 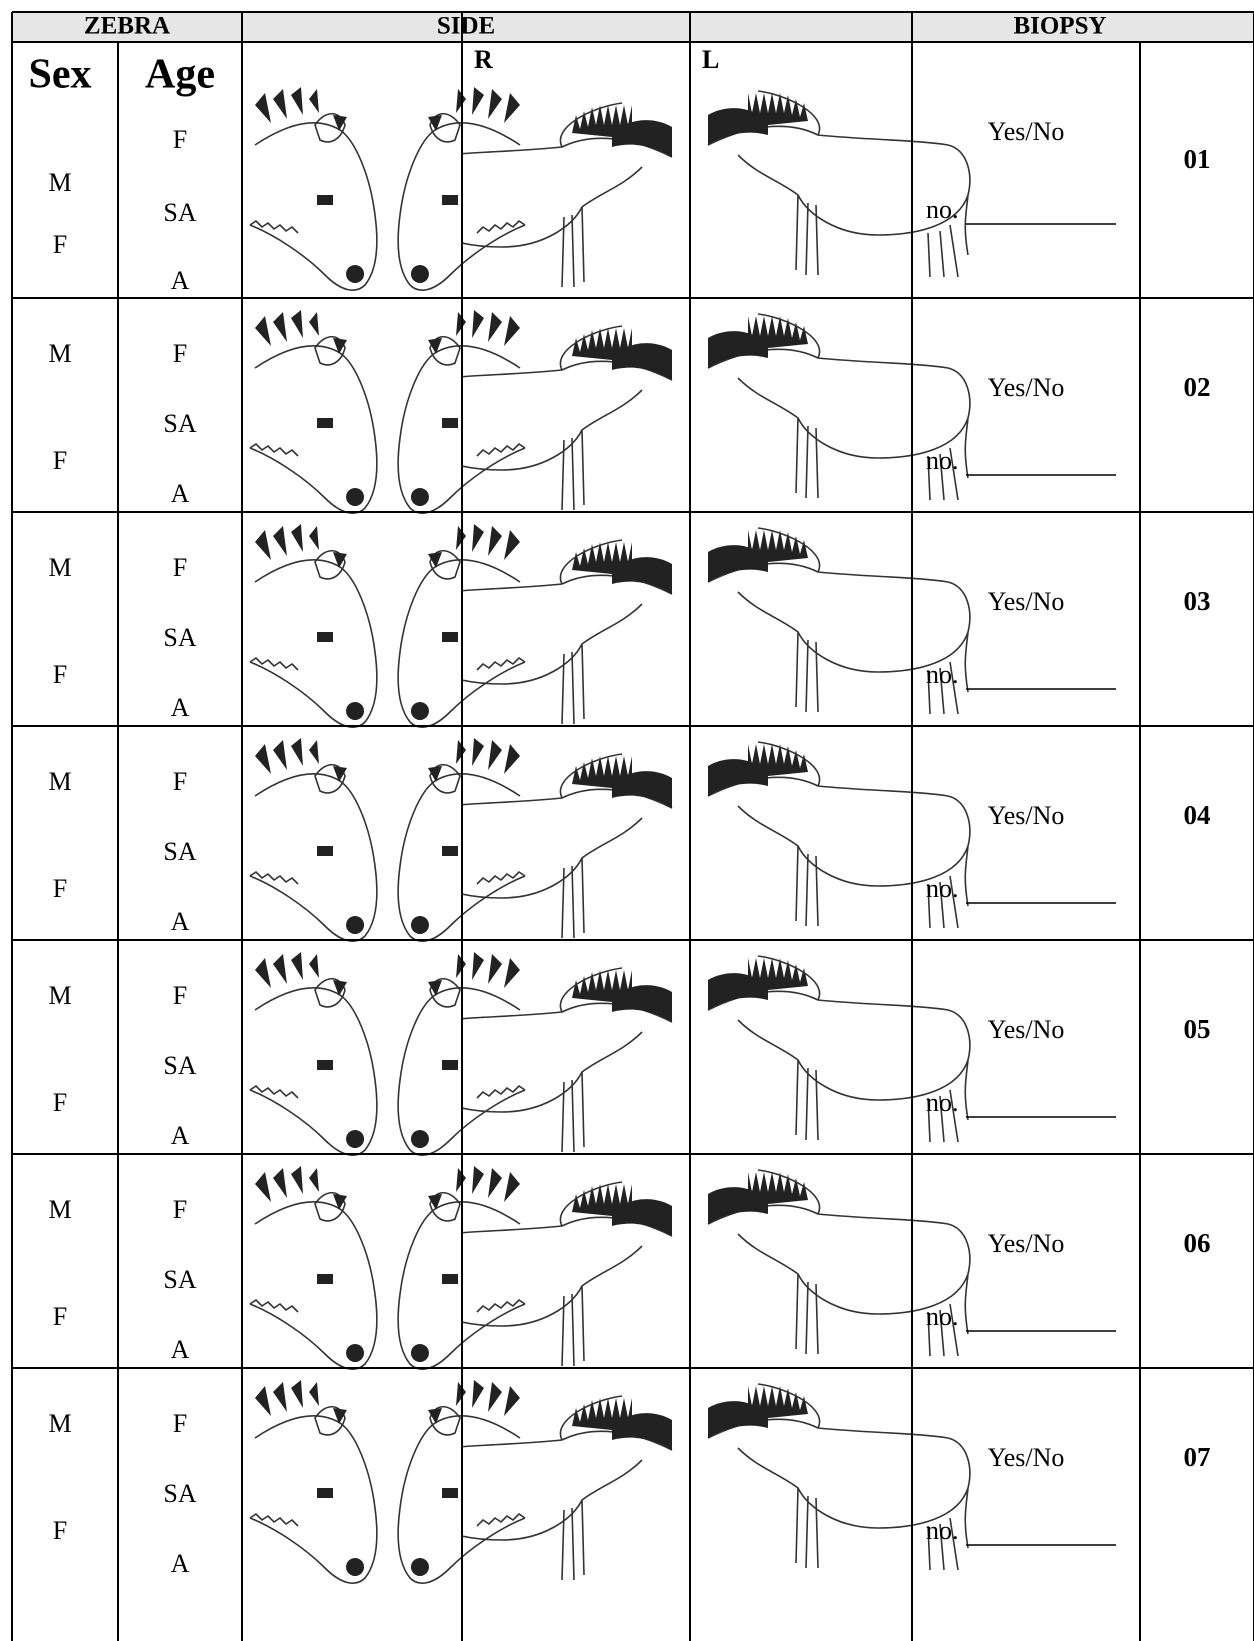 What do you see at coordinates (127, 26) in the screenshot?
I see `header-zebra: ZEBRA` at bounding box center [127, 26].